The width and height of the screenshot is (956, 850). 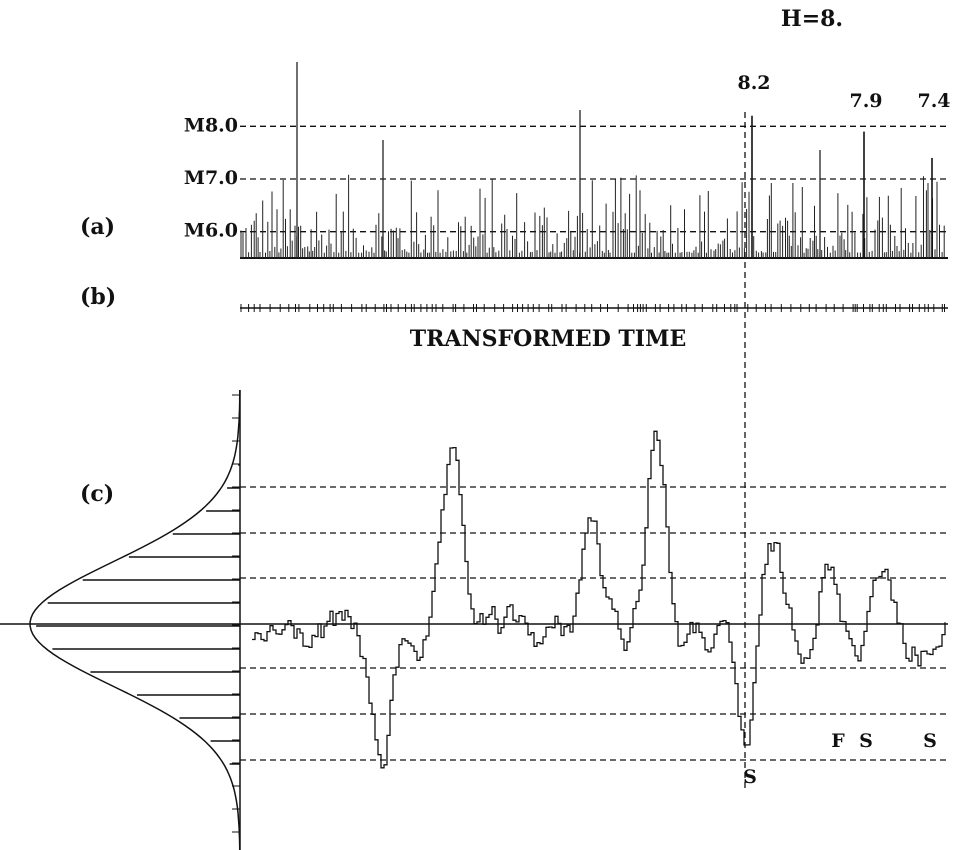 I want to click on figure-title: H=8., so click(x=812, y=19).